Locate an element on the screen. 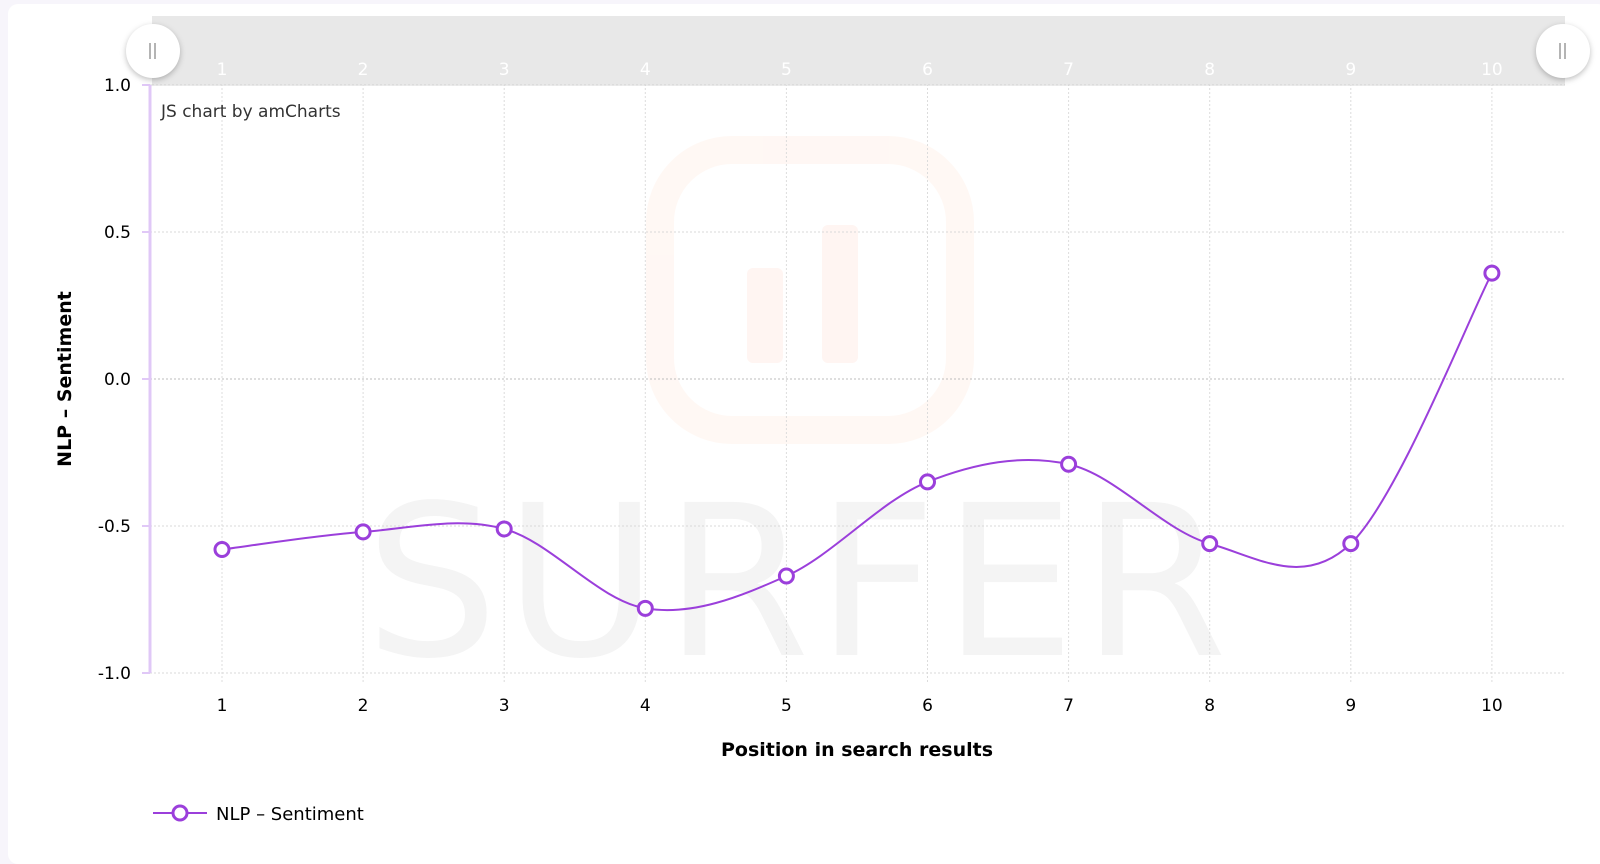  legend-item: NLP – Sentiment is located at coordinates (258, 814).